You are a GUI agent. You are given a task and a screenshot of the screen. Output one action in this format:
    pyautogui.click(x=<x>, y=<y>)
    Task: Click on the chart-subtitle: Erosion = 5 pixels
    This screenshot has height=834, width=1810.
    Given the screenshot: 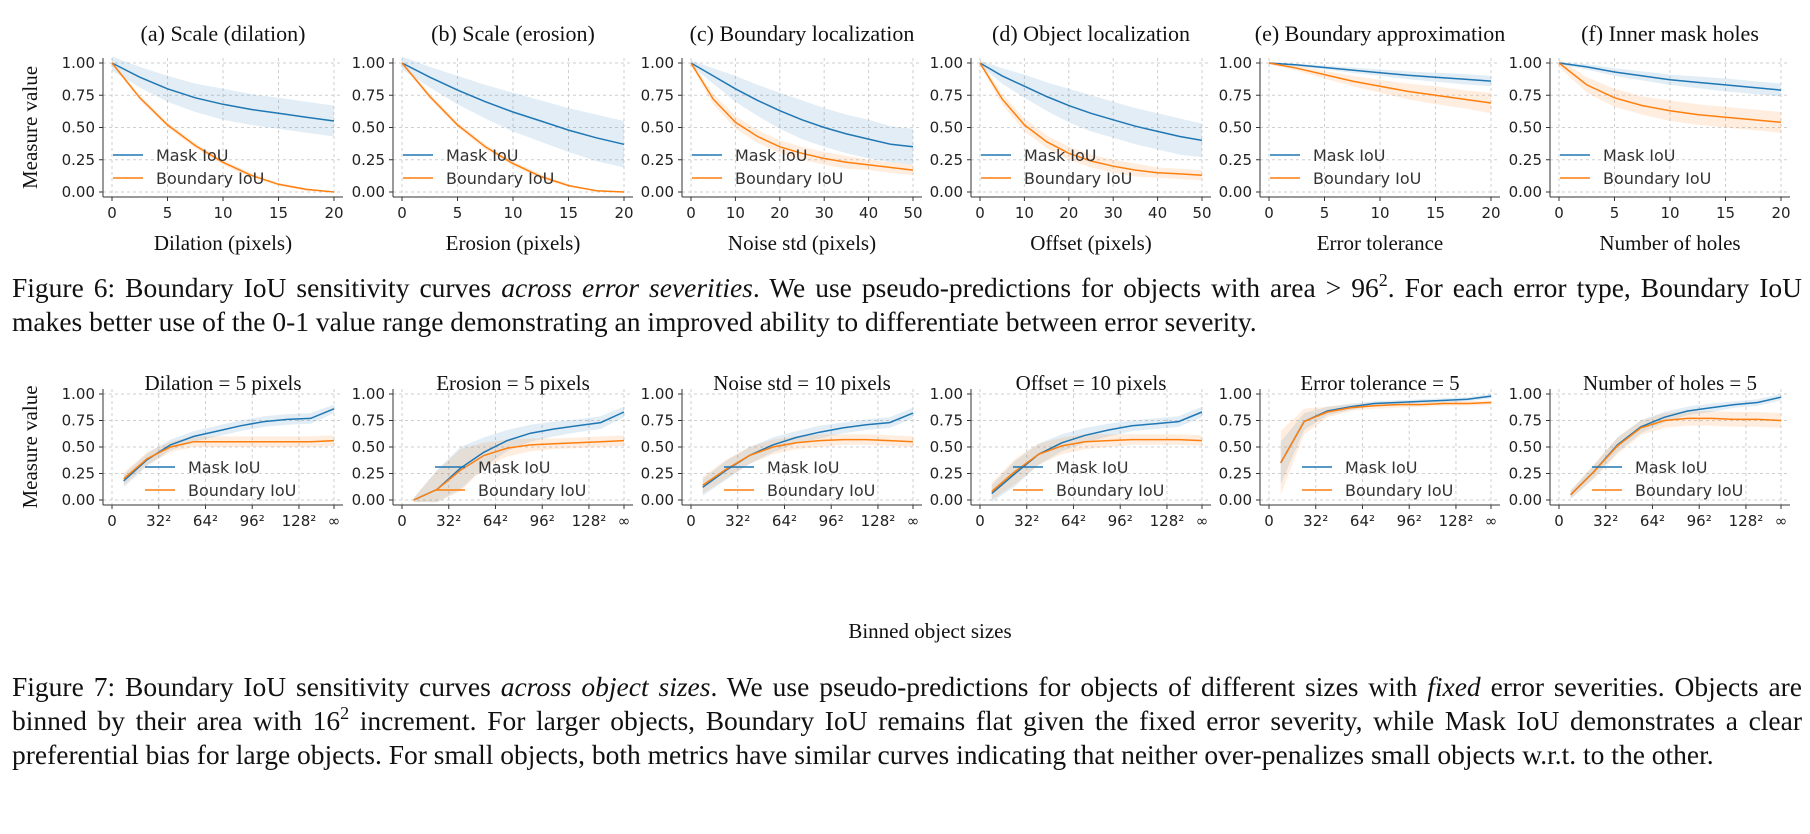 What is the action you would take?
    pyautogui.click(x=513, y=384)
    